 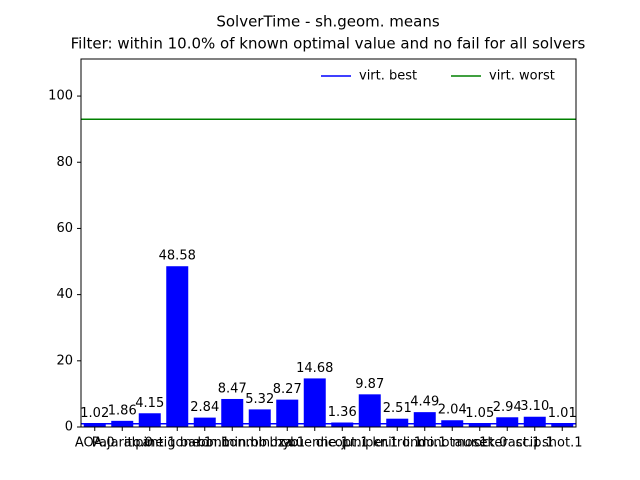 I want to click on y-tick-label: 80, so click(x=64, y=162).